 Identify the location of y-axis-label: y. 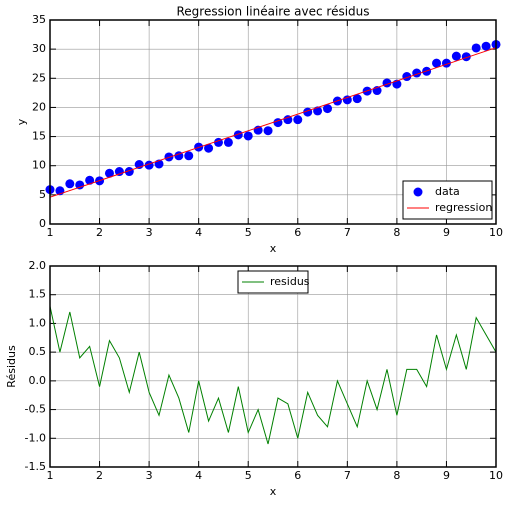
(21, 121).